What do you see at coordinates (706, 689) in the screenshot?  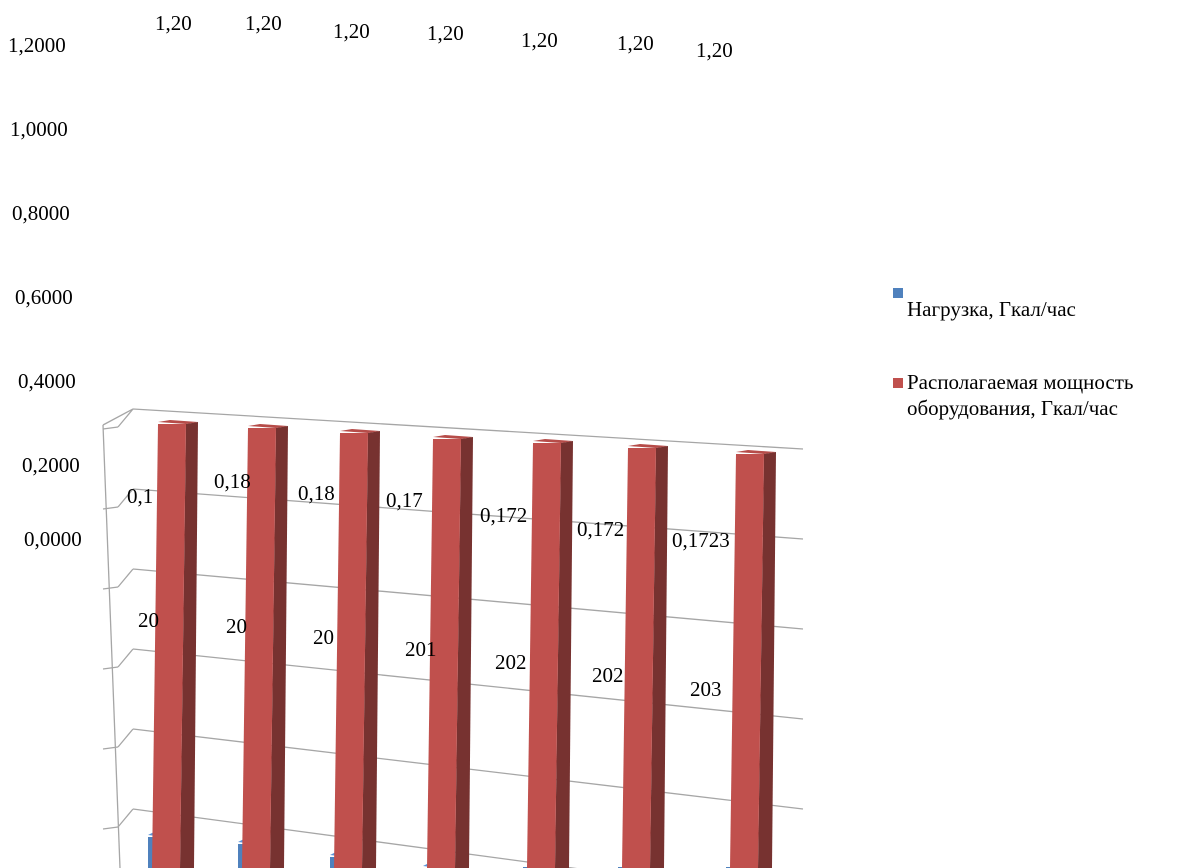 I see `category-label: 203` at bounding box center [706, 689].